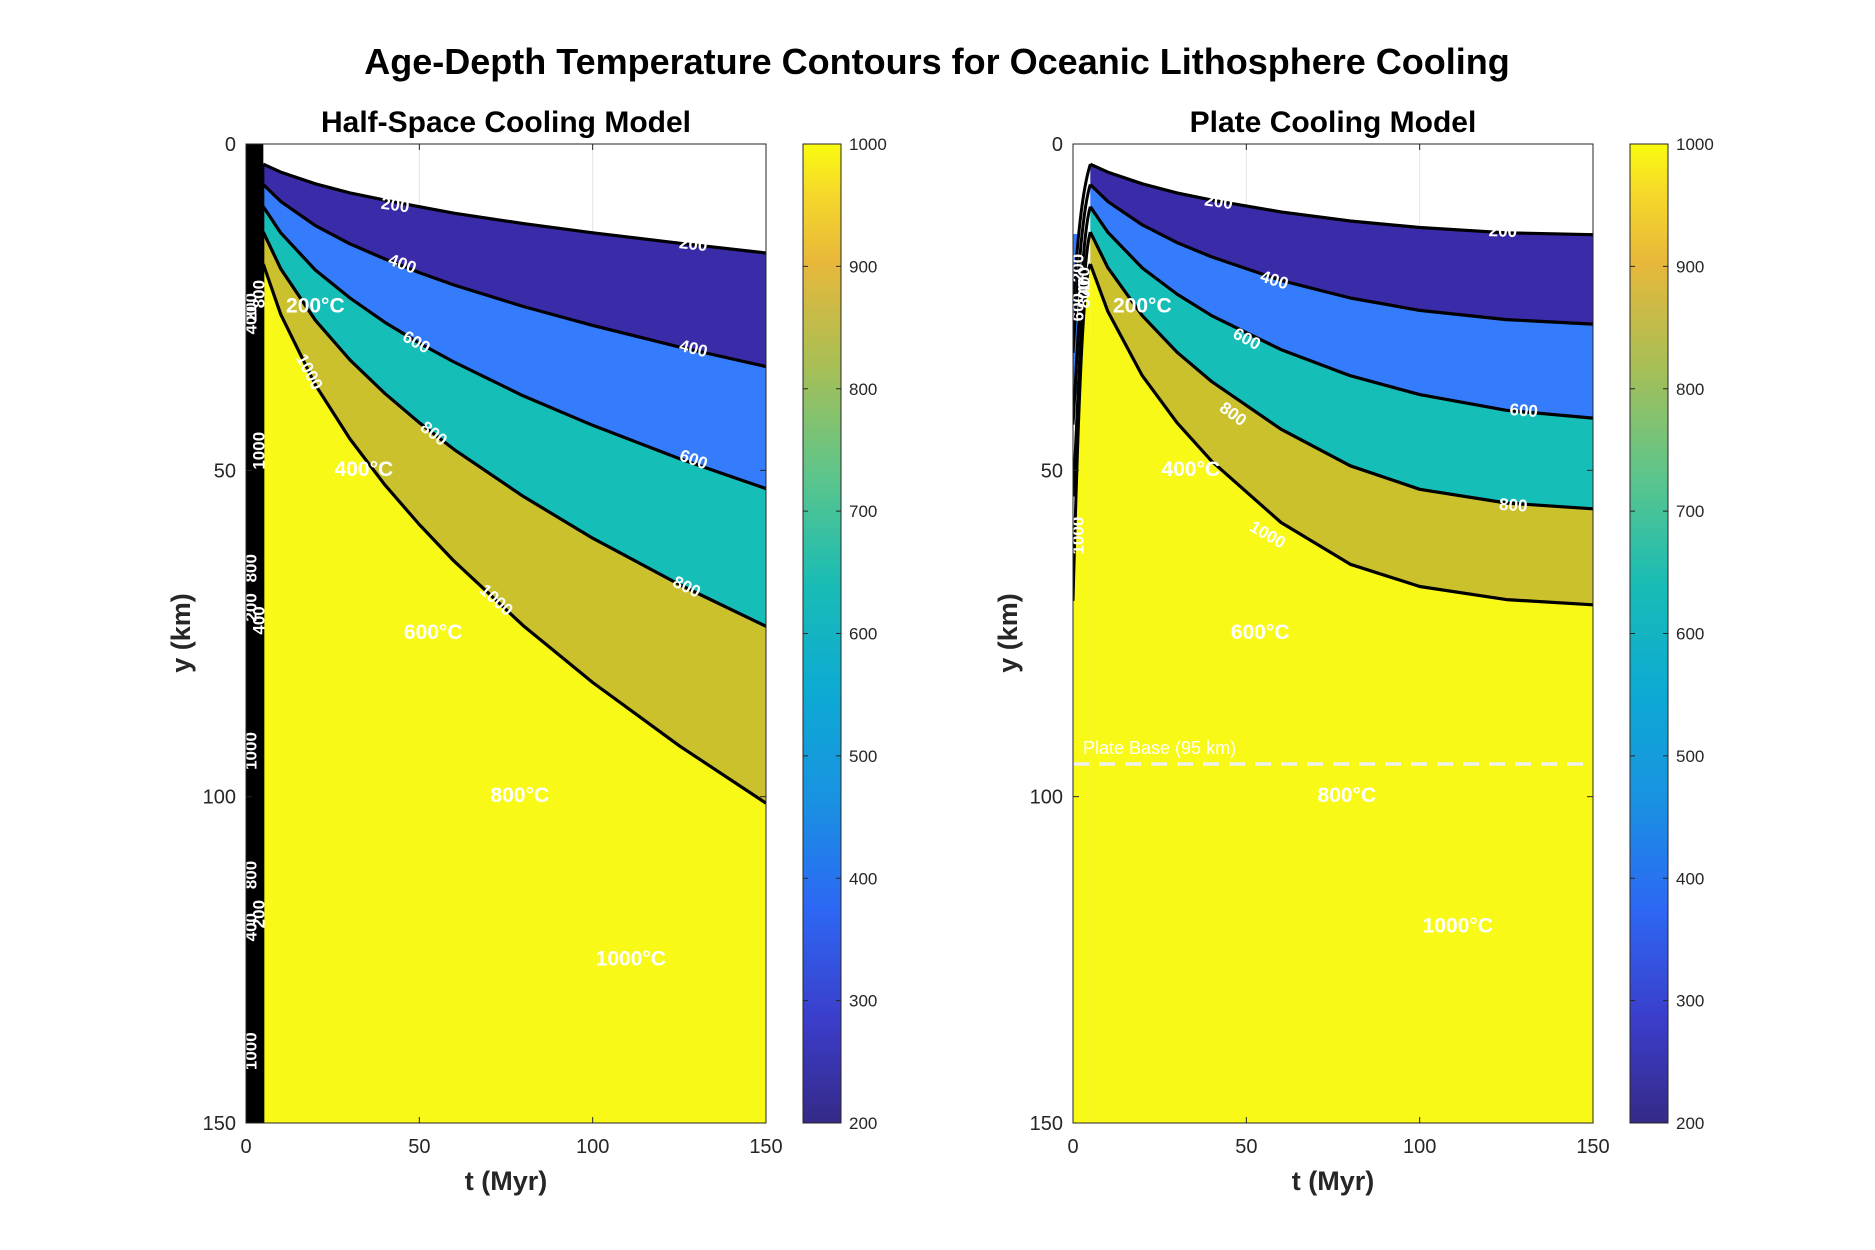 Image resolution: width=1875 pixels, height=1250 pixels. Describe the element at coordinates (1524, 410) in the screenshot. I see `isotherm-label: 600` at that location.